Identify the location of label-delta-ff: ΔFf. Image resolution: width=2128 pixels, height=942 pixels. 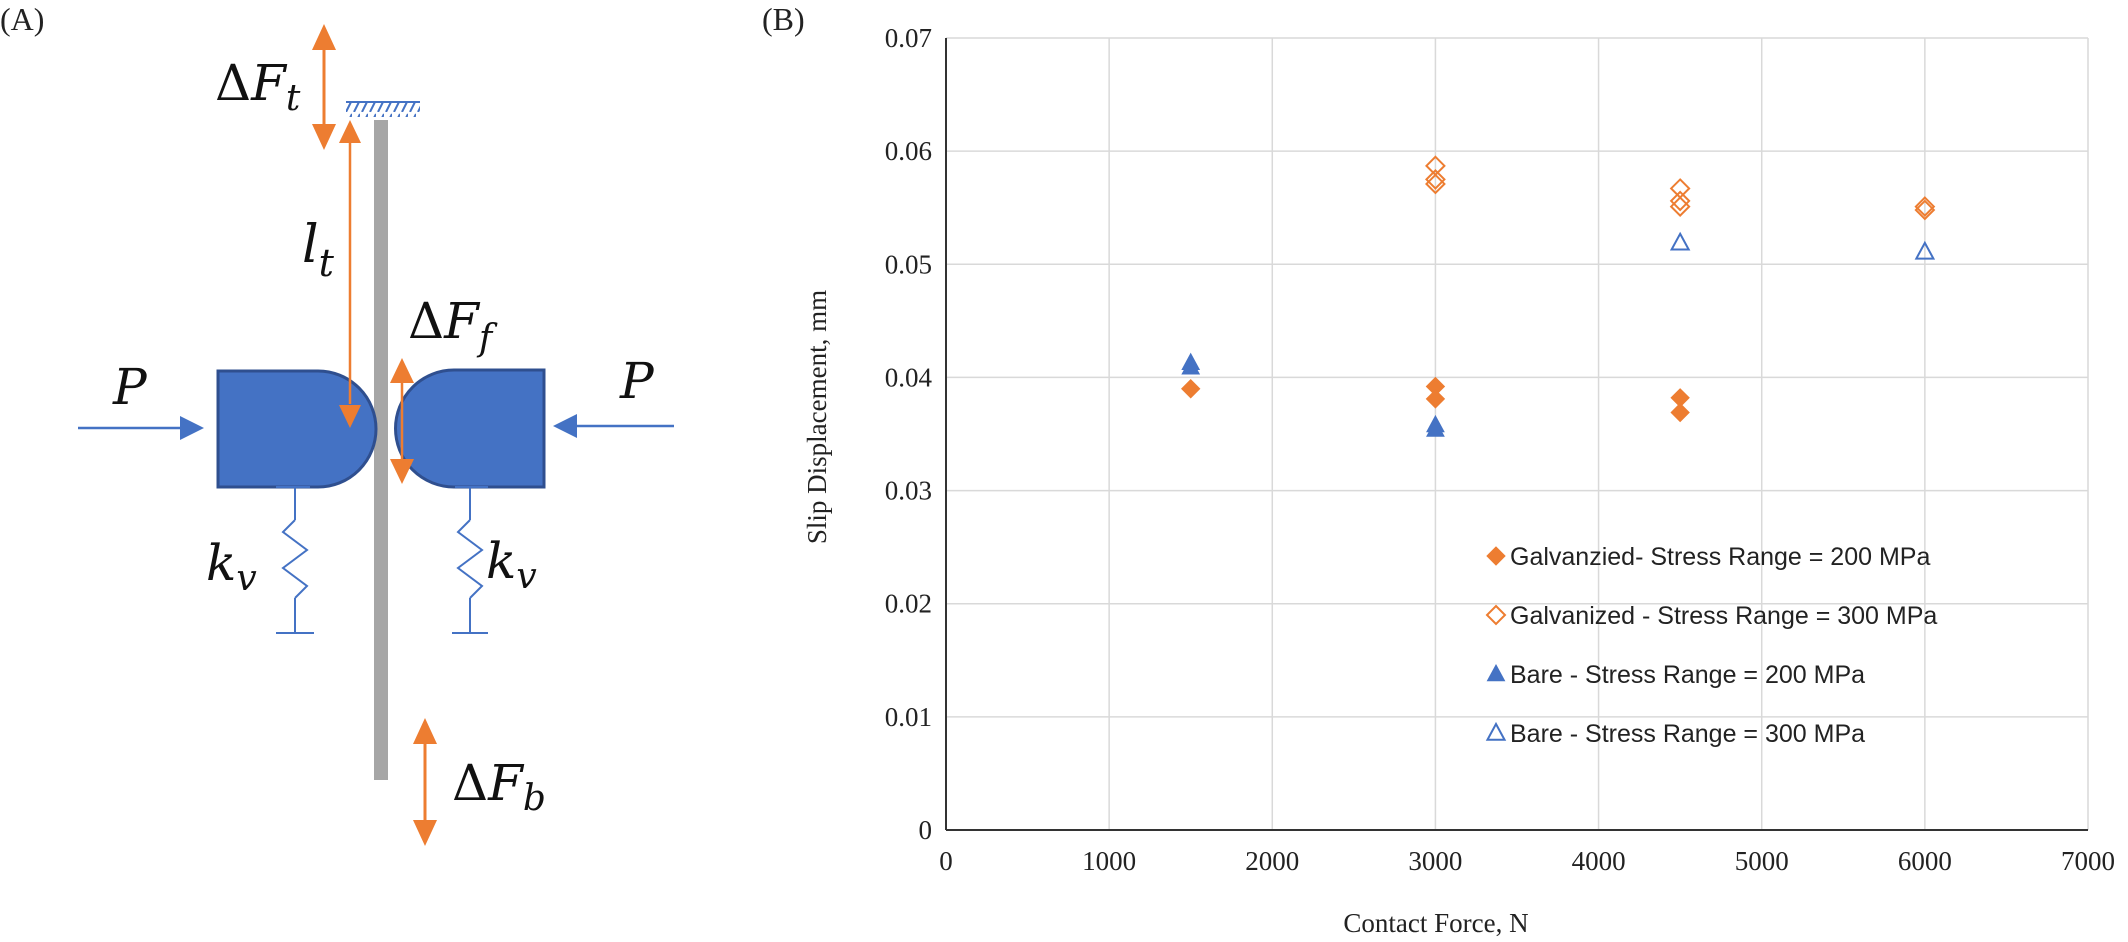
(453, 325).